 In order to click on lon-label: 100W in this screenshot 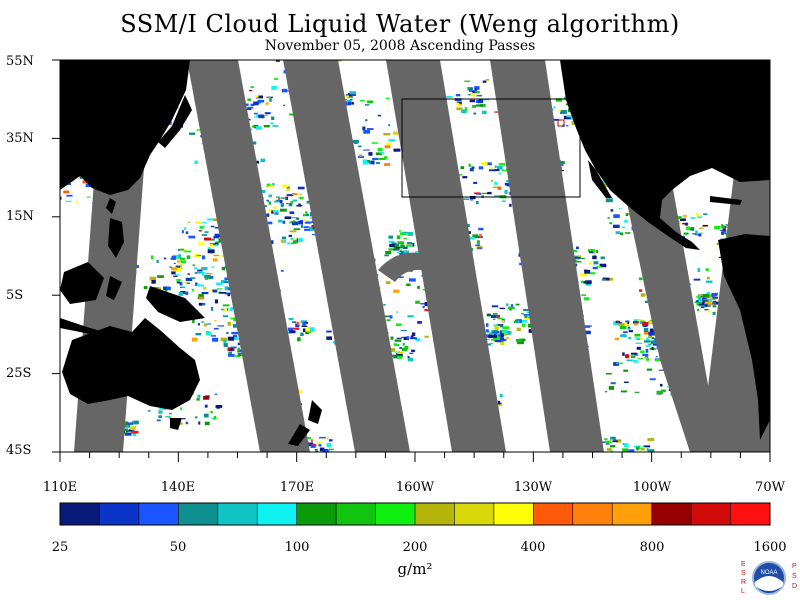, I will do `click(652, 487)`.